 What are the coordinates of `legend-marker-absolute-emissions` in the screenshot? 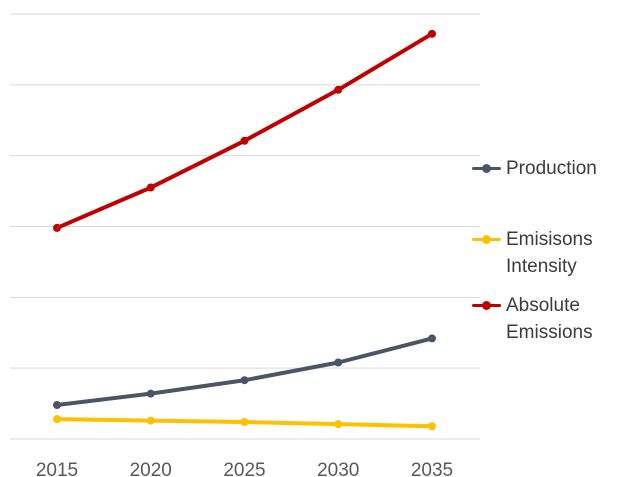 It's located at (486, 305).